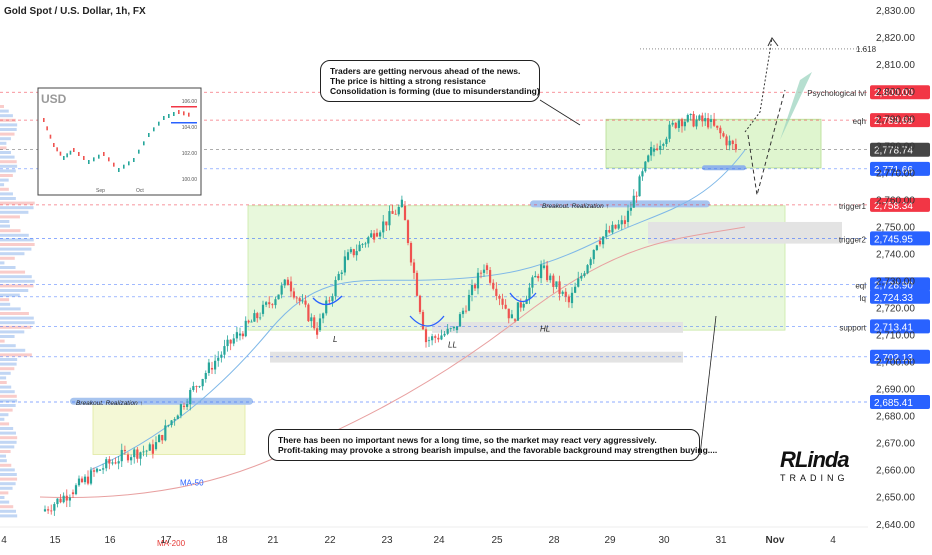  Describe the element at coordinates (863, 298) in the screenshot. I see `level-name-7: lq` at that location.